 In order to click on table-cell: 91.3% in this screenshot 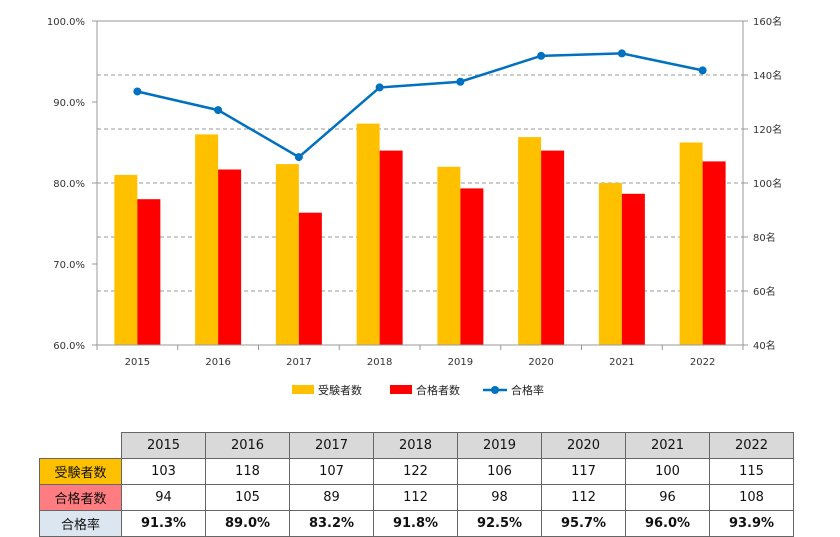, I will do `click(163, 523)`.